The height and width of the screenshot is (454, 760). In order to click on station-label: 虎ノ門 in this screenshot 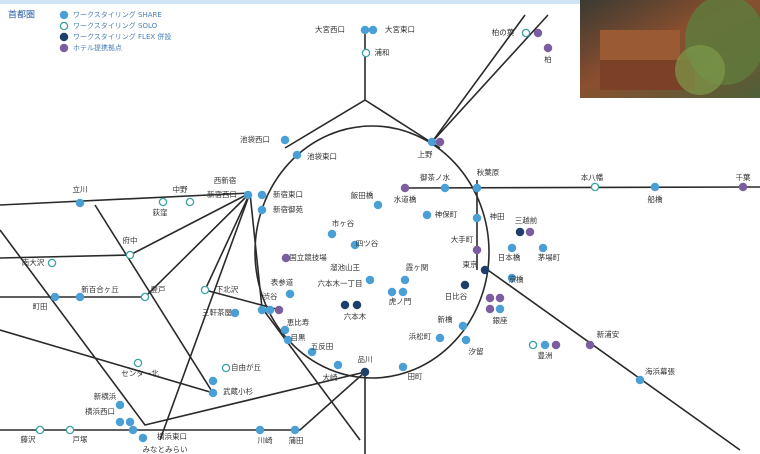, I will do `click(400, 301)`.